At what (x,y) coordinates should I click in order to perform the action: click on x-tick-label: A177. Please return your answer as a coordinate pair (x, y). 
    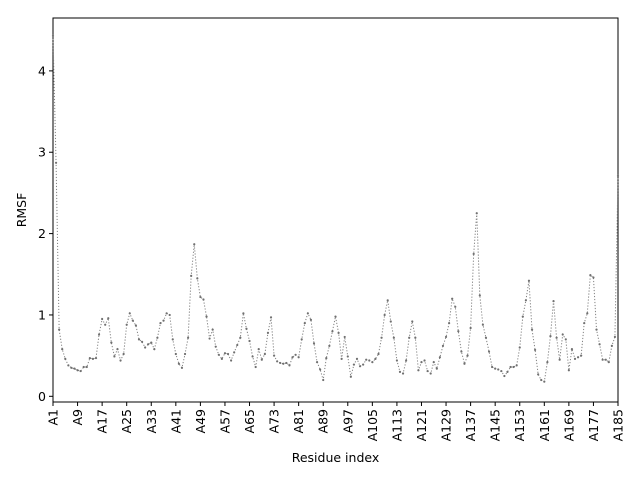
    Looking at the image, I should click on (593, 425).